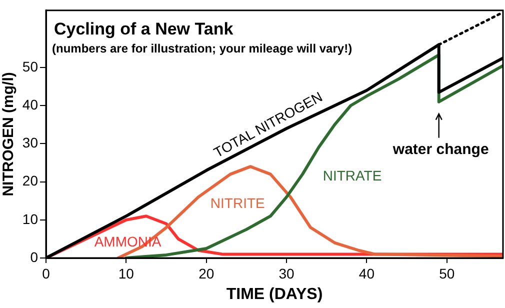 This screenshot has width=505, height=308. I want to click on x-tick-label: 20, so click(206, 273).